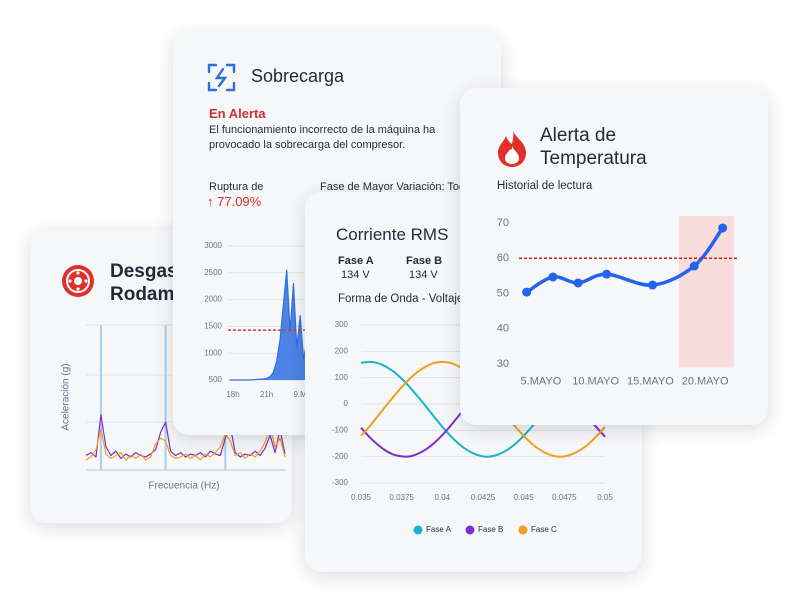 The width and height of the screenshot is (800, 604). Describe the element at coordinates (443, 497) in the screenshot. I see `x-tick-label: 0.04` at that location.